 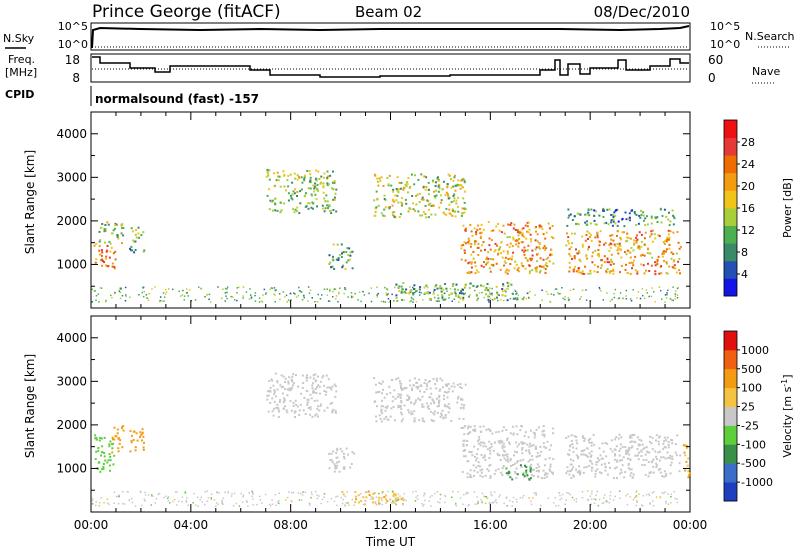 I want to click on colorbar-frame, so click(x=730, y=416).